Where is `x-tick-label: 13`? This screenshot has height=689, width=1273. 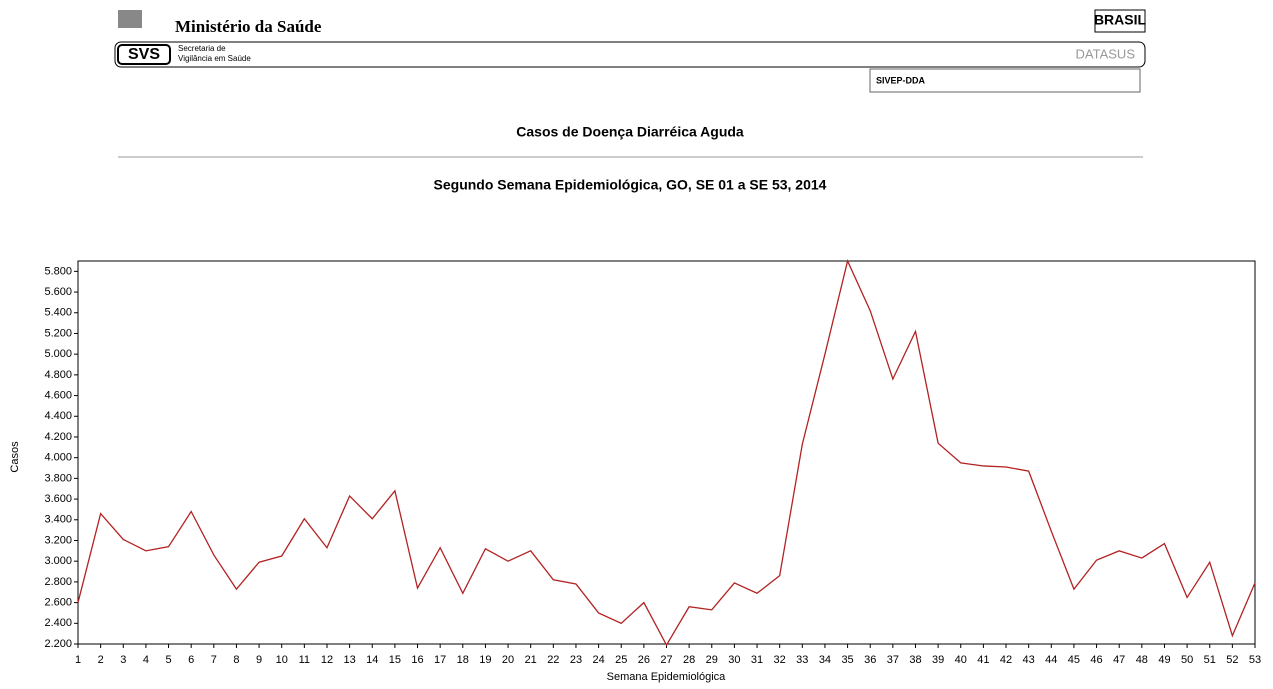
x-tick-label: 13 is located at coordinates (349, 660).